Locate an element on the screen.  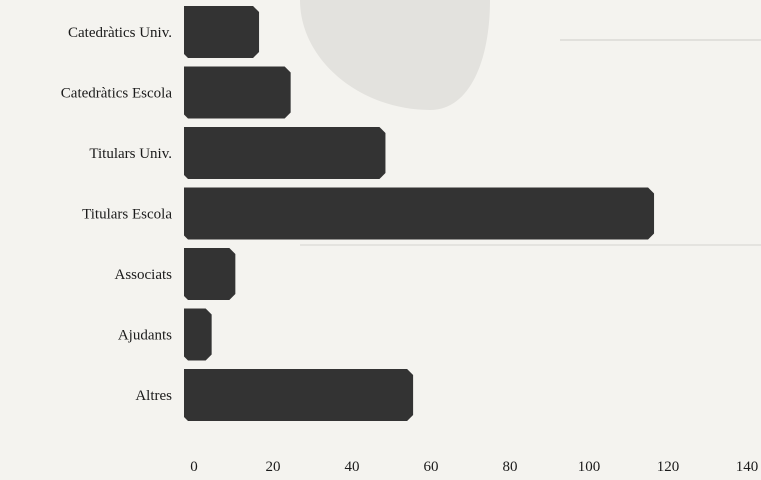
category-label: Catedràtics Escola is located at coordinates (117, 94).